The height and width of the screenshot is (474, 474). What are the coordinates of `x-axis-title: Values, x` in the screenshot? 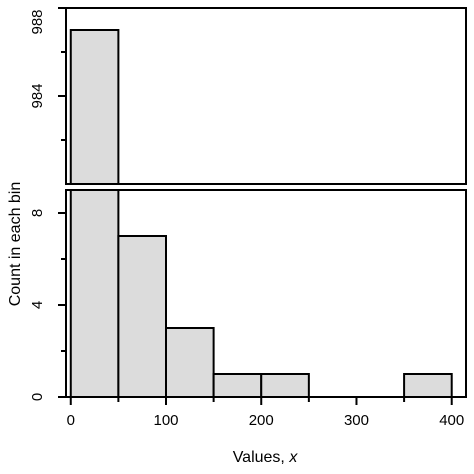 It's located at (266, 457).